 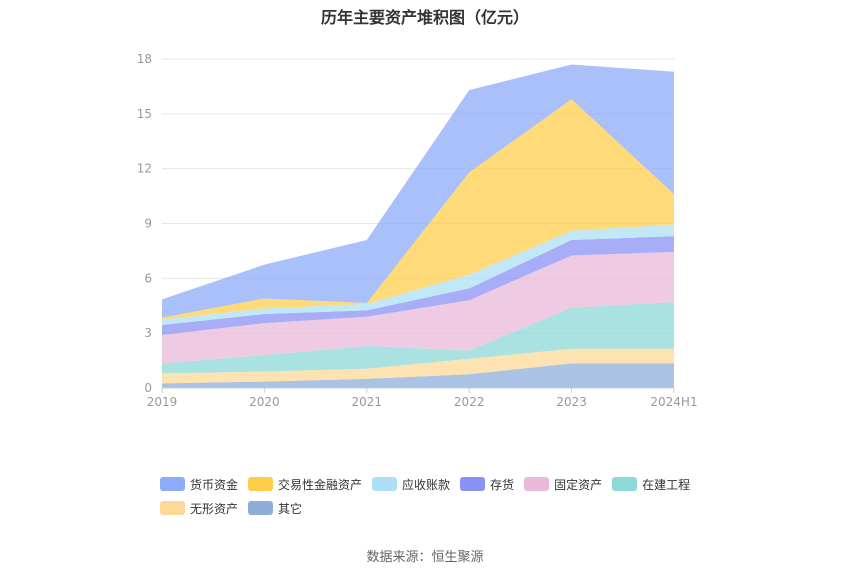 I want to click on x-tick-label: 2020, so click(x=264, y=402).